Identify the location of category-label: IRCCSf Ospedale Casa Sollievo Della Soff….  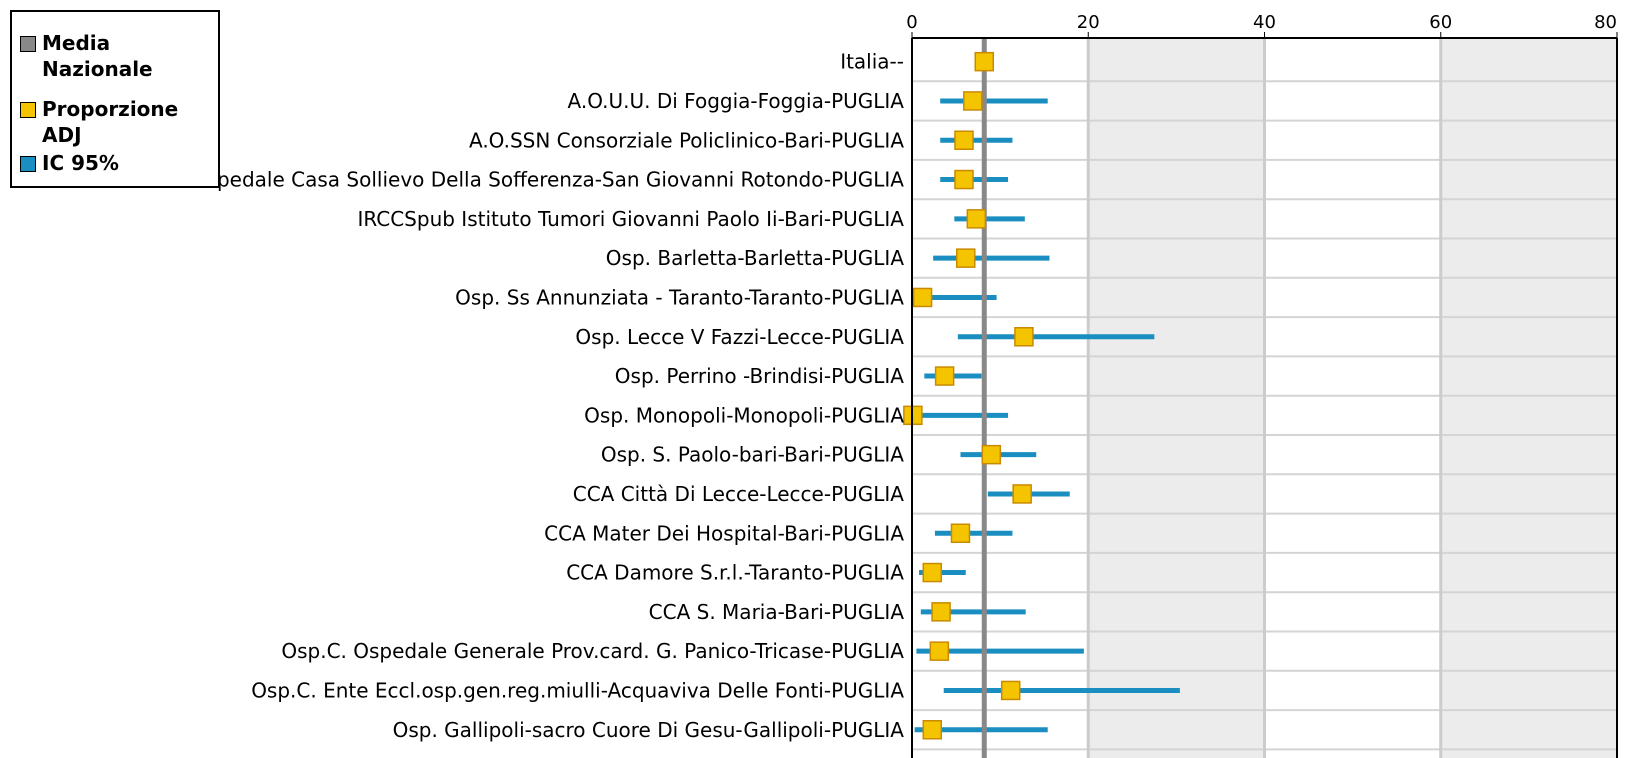
(511, 180).